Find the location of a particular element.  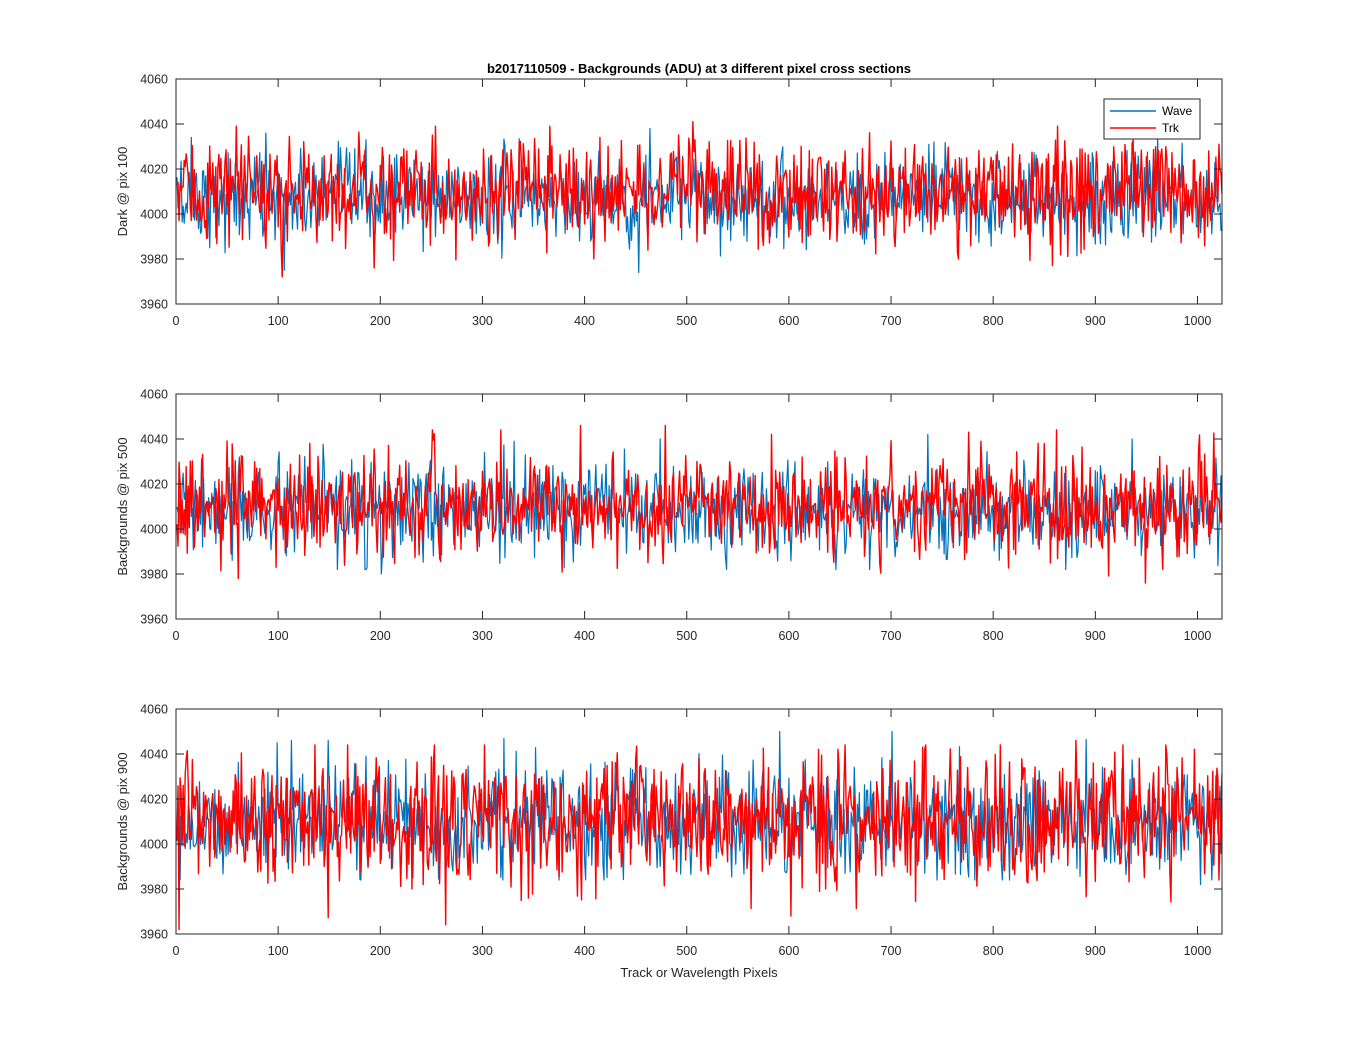

y-axis-label: Backgrounds @ pix 900 is located at coordinates (122, 821).